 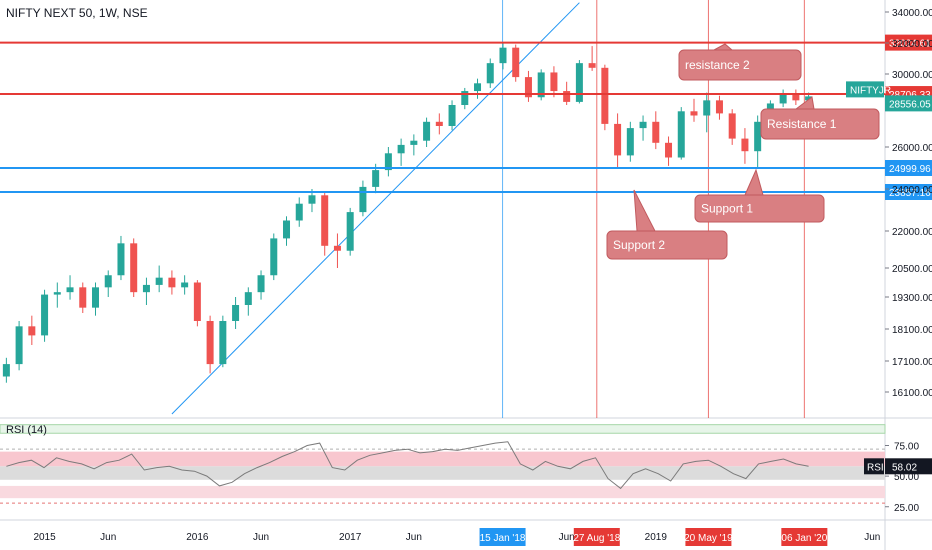 What do you see at coordinates (656, 537) in the screenshot?
I see `x-tick-label: 2019` at bounding box center [656, 537].